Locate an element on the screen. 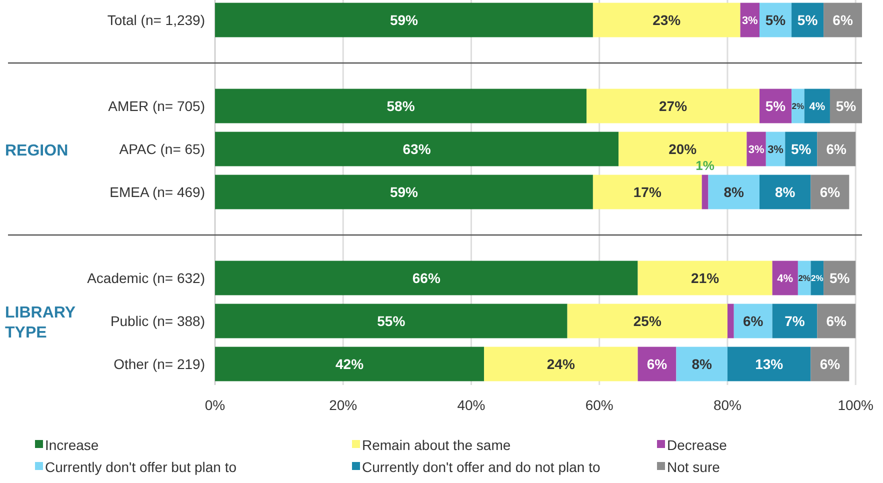 This screenshot has height=483, width=883. x-tick-label: 60% is located at coordinates (599, 405).